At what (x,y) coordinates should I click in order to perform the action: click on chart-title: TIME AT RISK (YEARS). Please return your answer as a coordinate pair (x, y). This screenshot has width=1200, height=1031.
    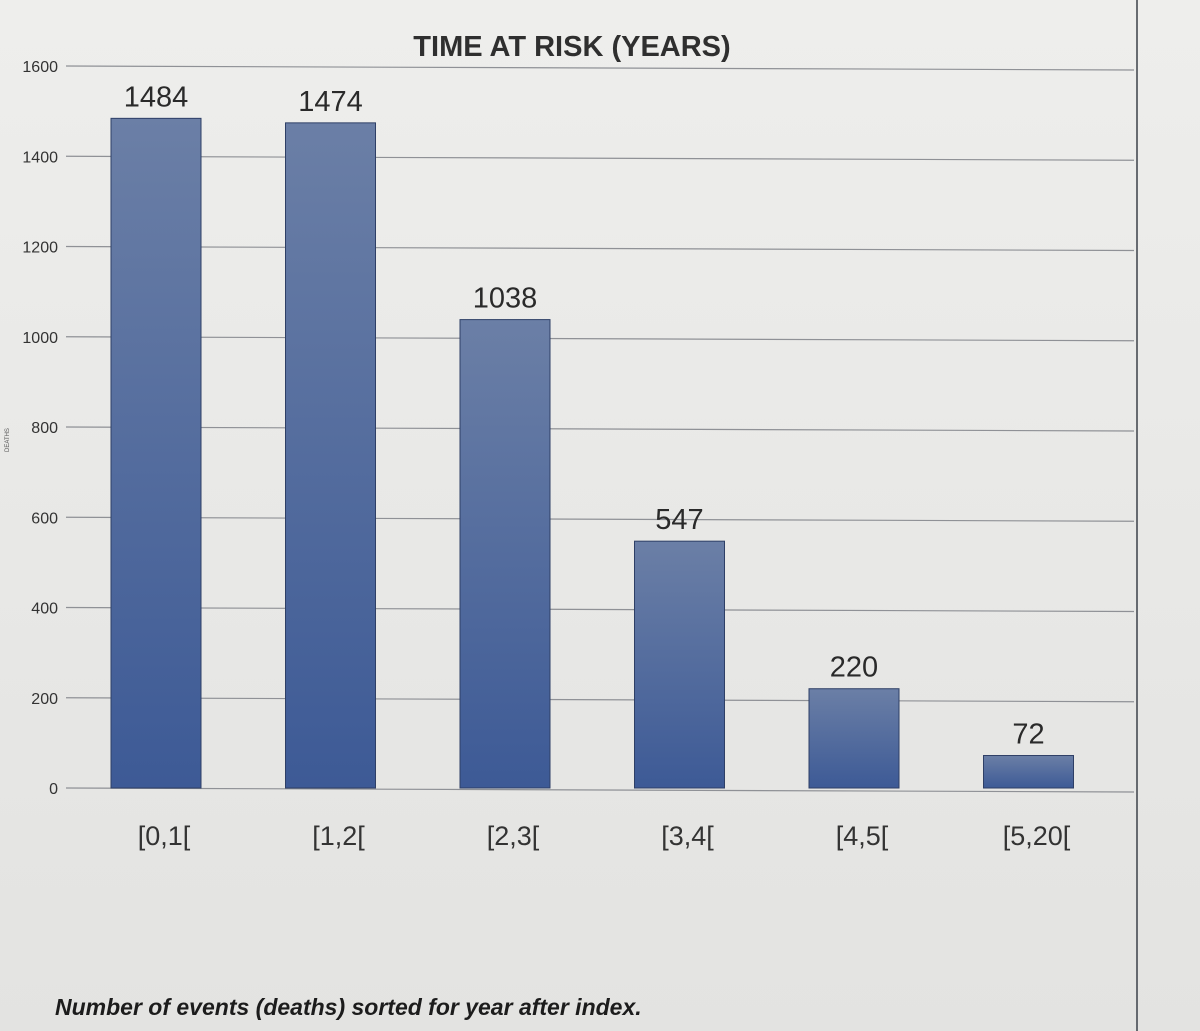
    Looking at the image, I should click on (571, 47).